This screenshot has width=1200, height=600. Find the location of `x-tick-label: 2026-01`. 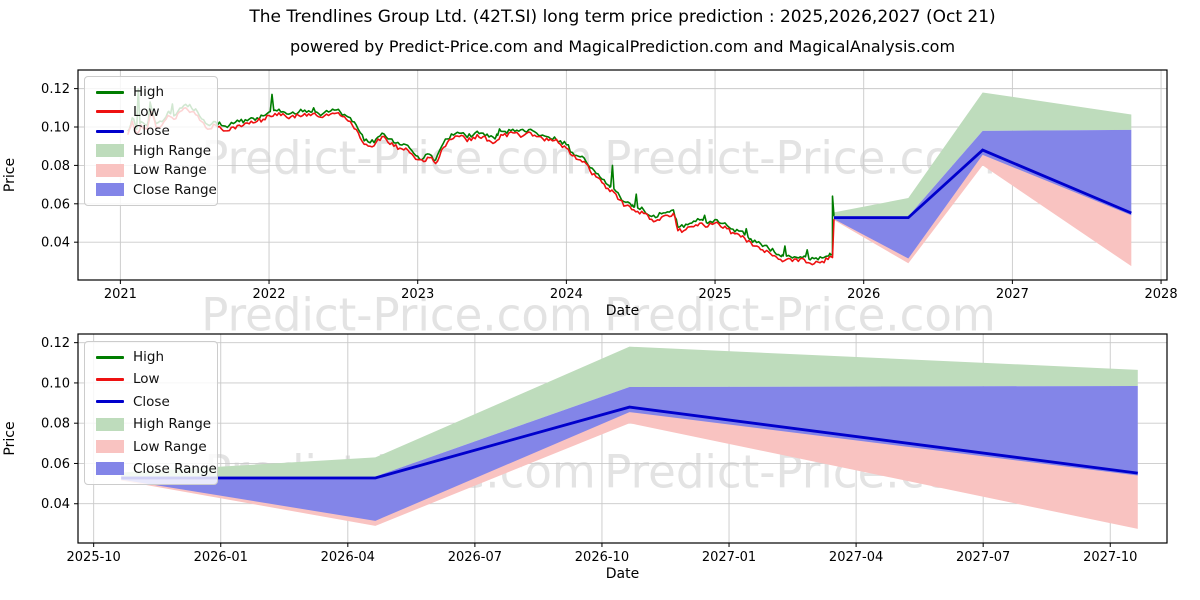

x-tick-label: 2026-01 is located at coordinates (221, 557).